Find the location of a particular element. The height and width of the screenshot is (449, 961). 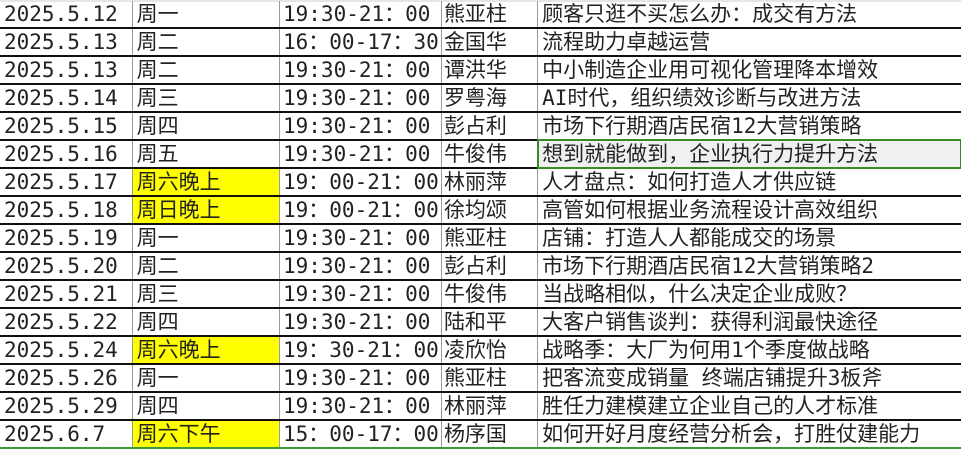

date-cell: 2025.5.14 is located at coordinates (66, 98).